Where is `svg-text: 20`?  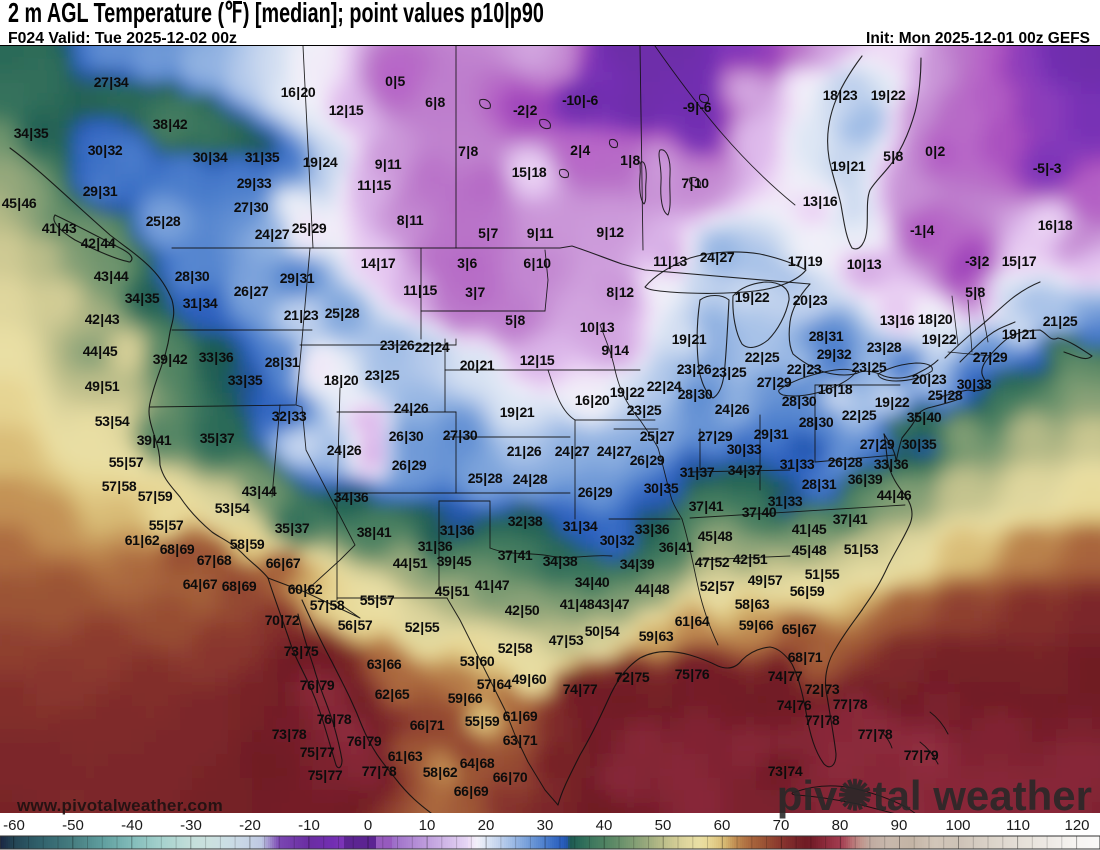
svg-text: 20 is located at coordinates (486, 825).